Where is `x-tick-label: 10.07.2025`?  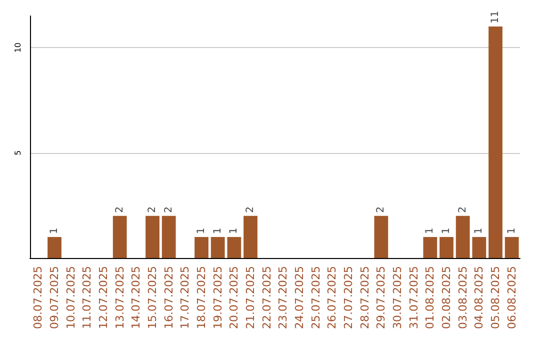 x-tick-label: 10.07.2025 is located at coordinates (71, 298).